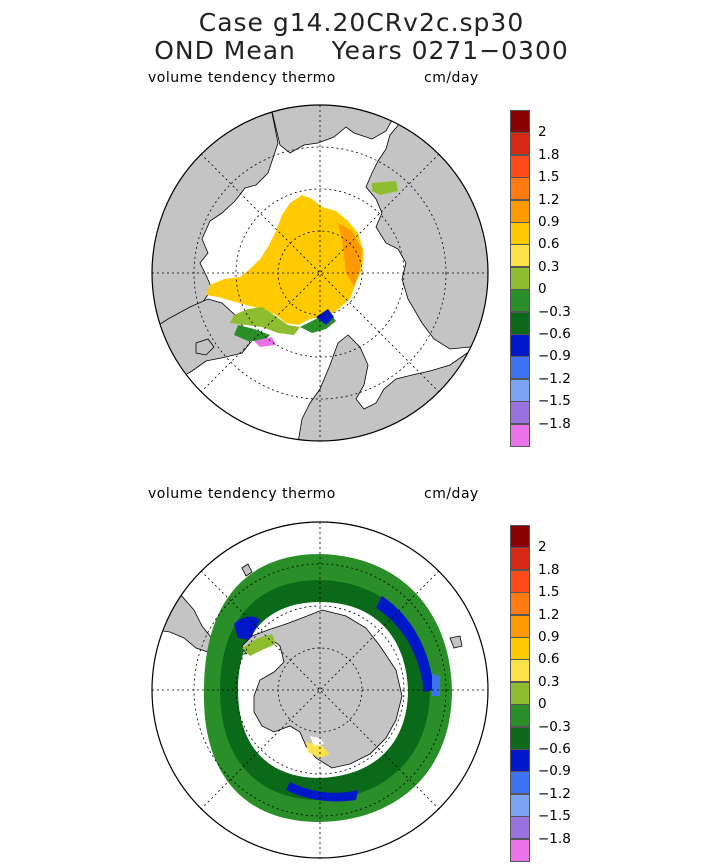 The width and height of the screenshot is (723, 865). What do you see at coordinates (554, 378) in the screenshot?
I see `north-legend-tick: −1.2` at bounding box center [554, 378].